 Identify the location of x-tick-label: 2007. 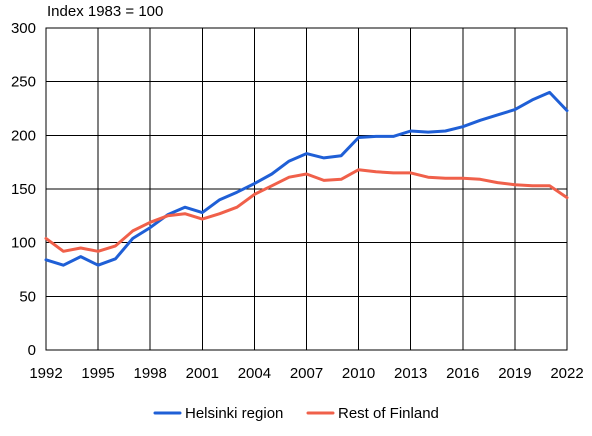
(306, 373).